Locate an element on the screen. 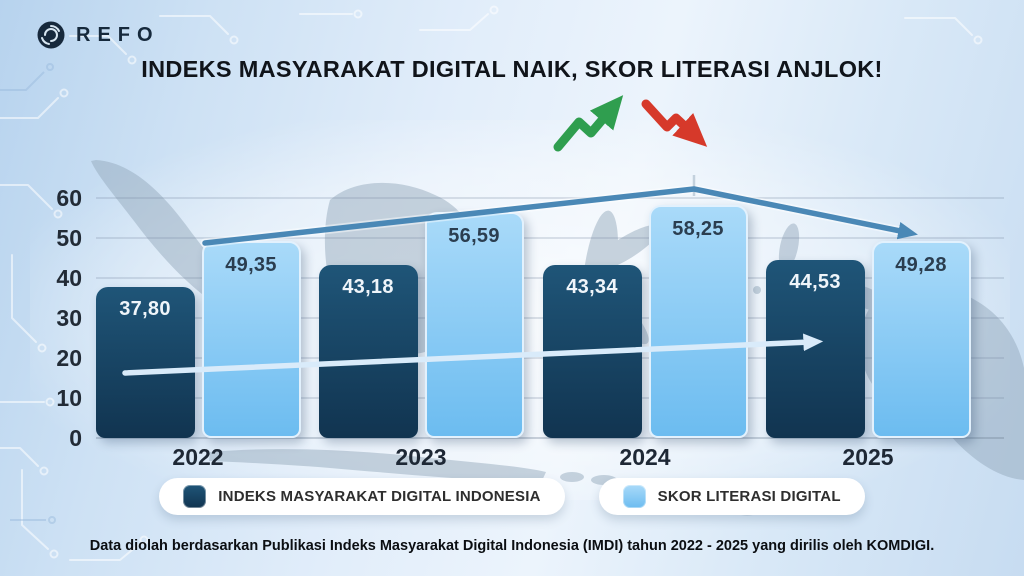  legend-item-literasi: SKOR LITERASI DIGITAL is located at coordinates (731, 496).